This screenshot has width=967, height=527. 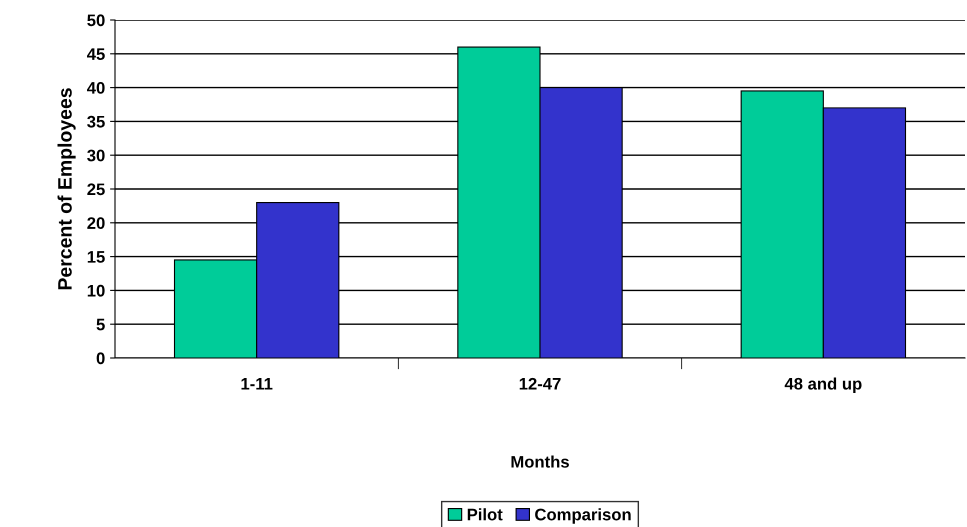 What do you see at coordinates (485, 514) in the screenshot?
I see `legend-label: Pilot` at bounding box center [485, 514].